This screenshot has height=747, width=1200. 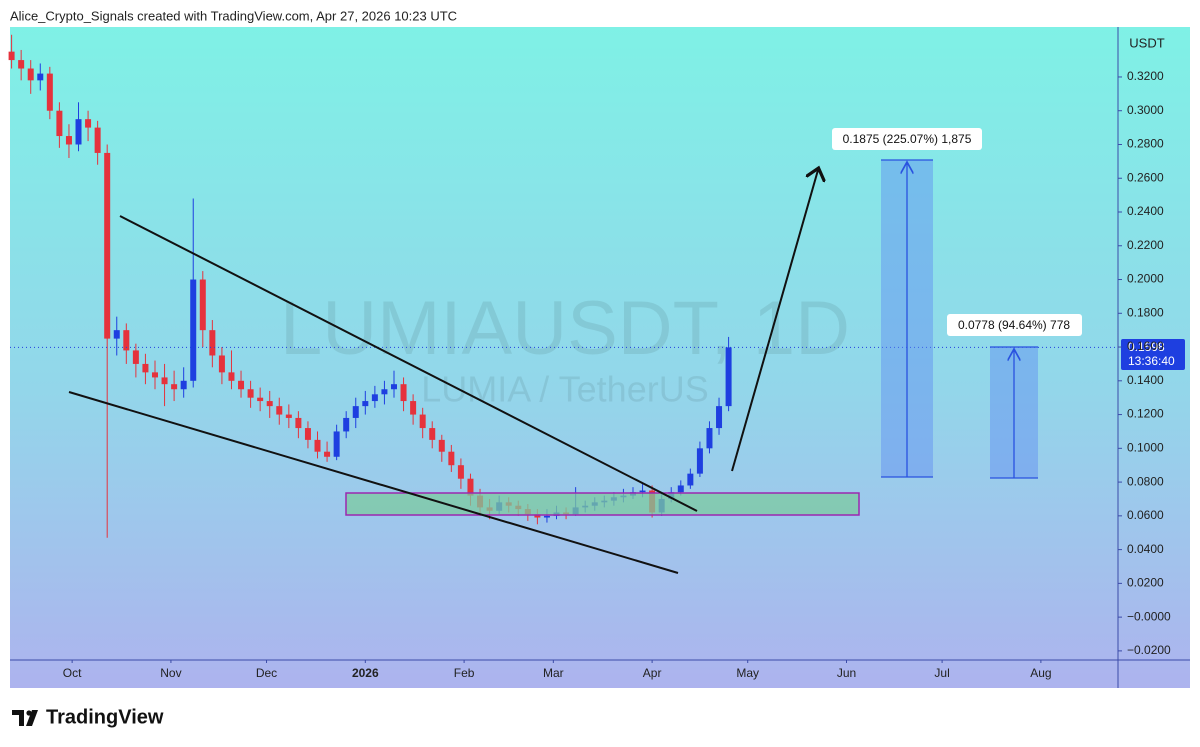 I want to click on brand-icon, so click(x=25, y=718).